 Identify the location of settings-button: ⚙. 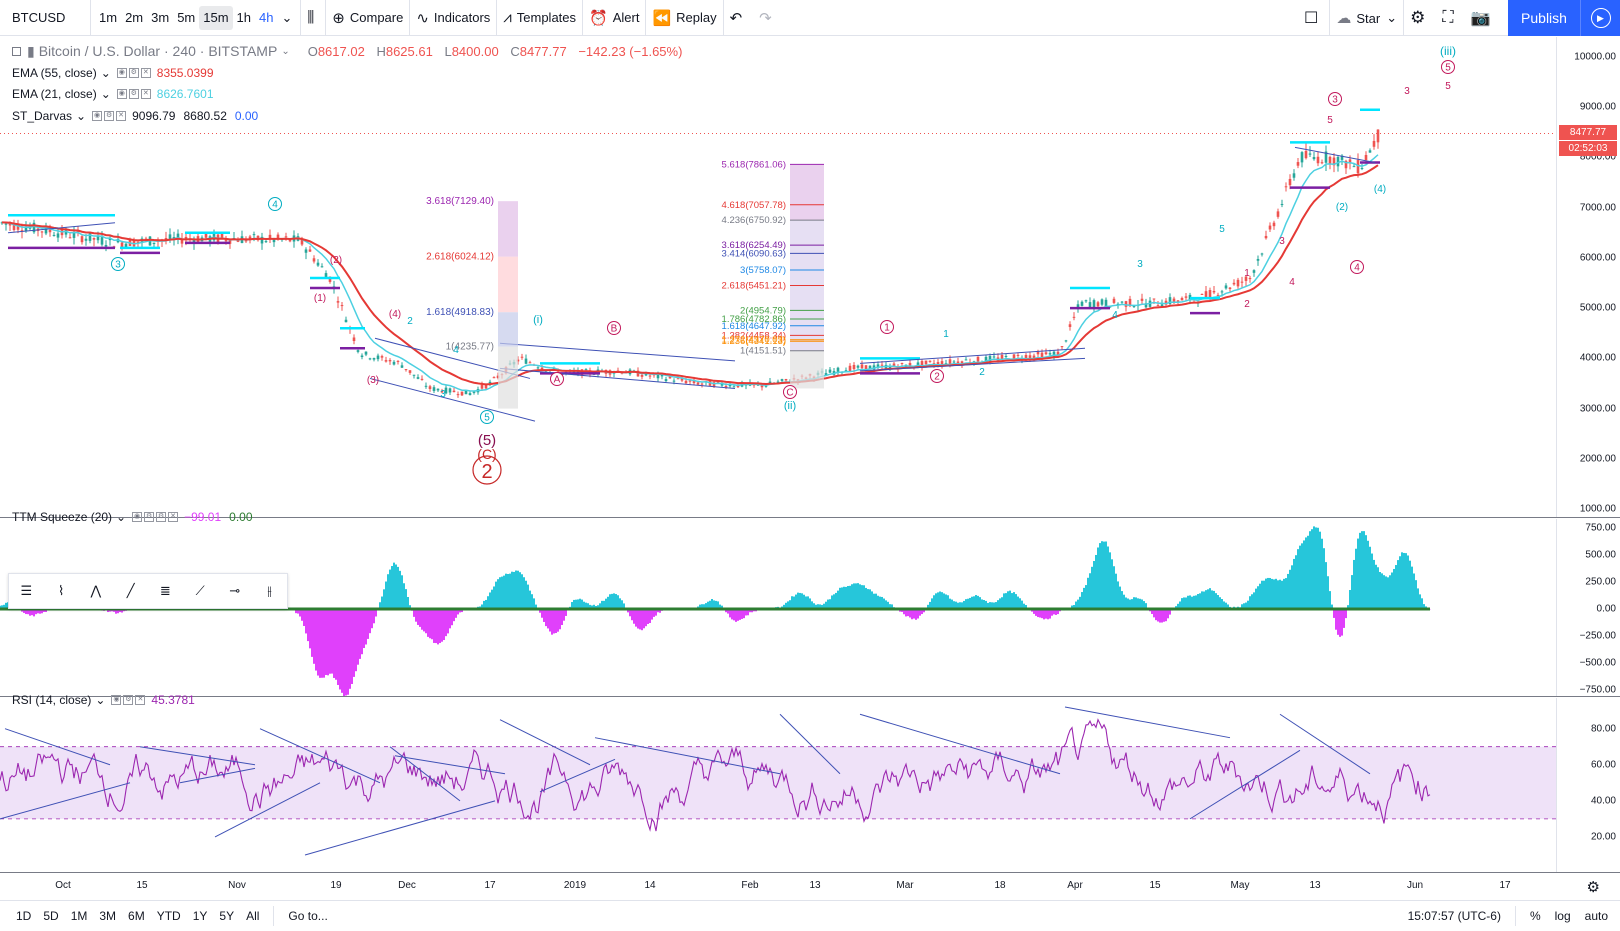
(1420, 18).